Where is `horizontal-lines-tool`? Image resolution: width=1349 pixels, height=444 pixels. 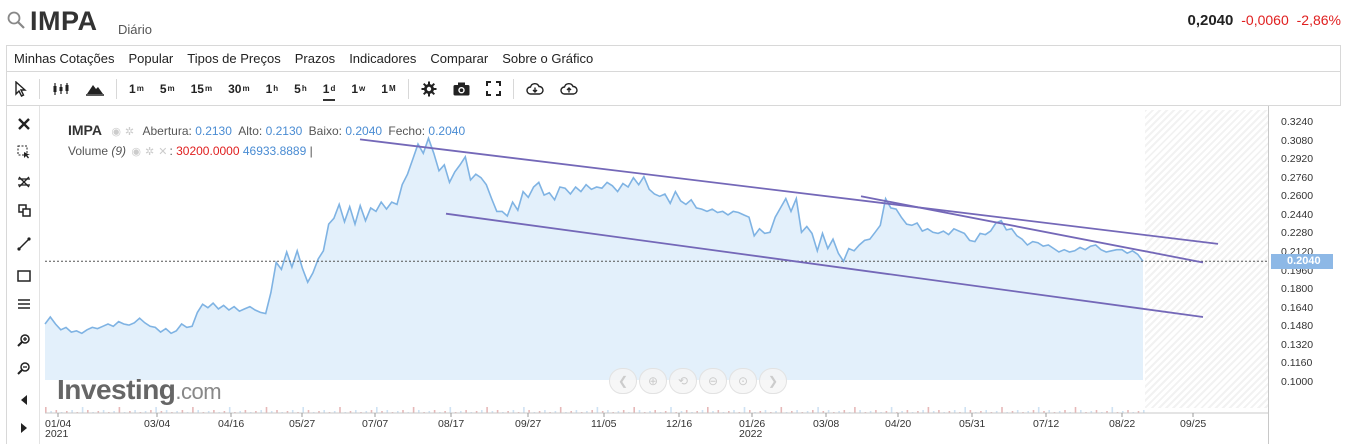
horizontal-lines-tool is located at coordinates (24, 304).